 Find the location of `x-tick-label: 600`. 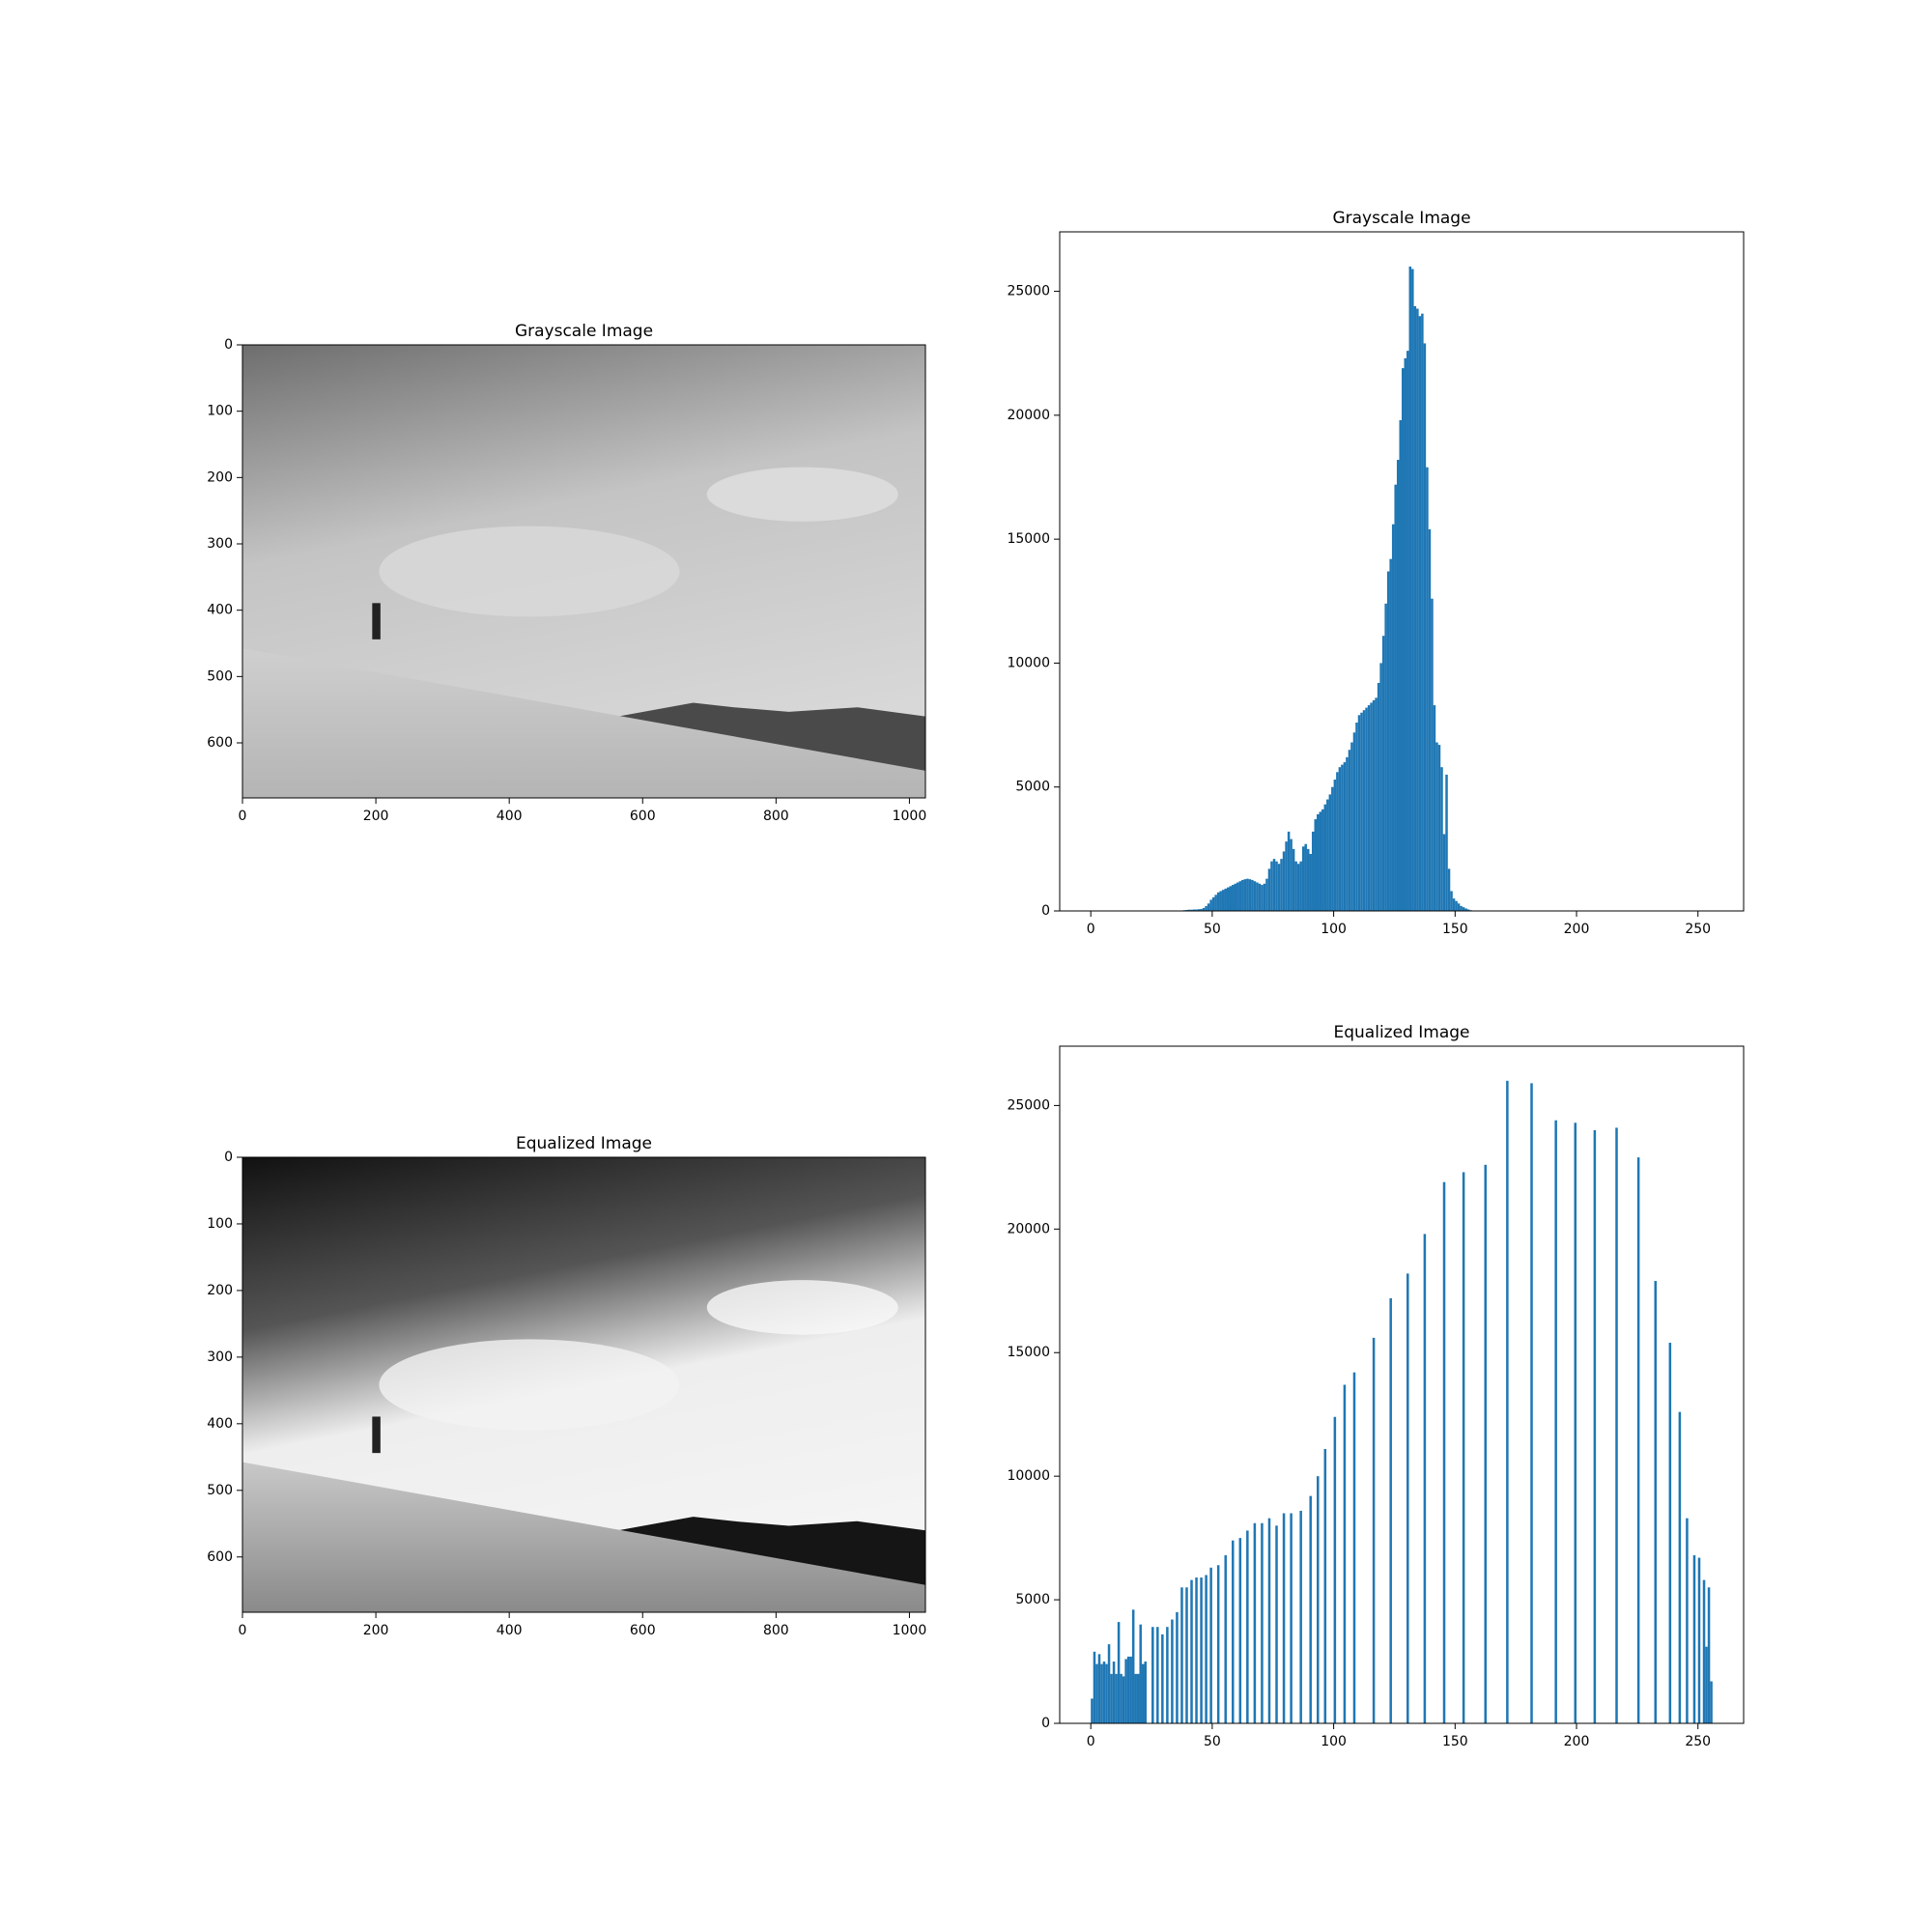

x-tick-label: 600 is located at coordinates (643, 816).